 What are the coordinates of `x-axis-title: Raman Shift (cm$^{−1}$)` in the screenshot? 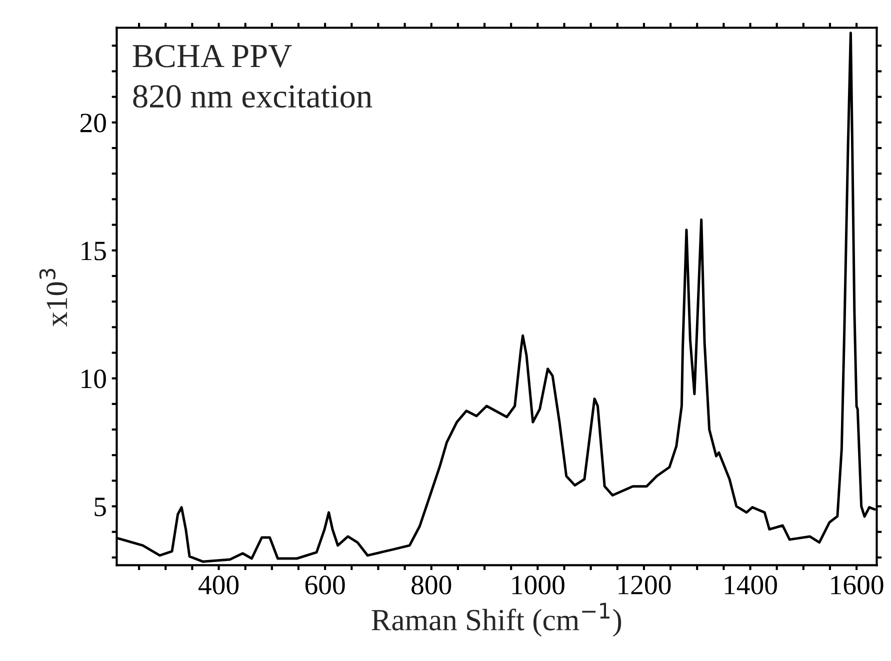 It's located at (497, 619).